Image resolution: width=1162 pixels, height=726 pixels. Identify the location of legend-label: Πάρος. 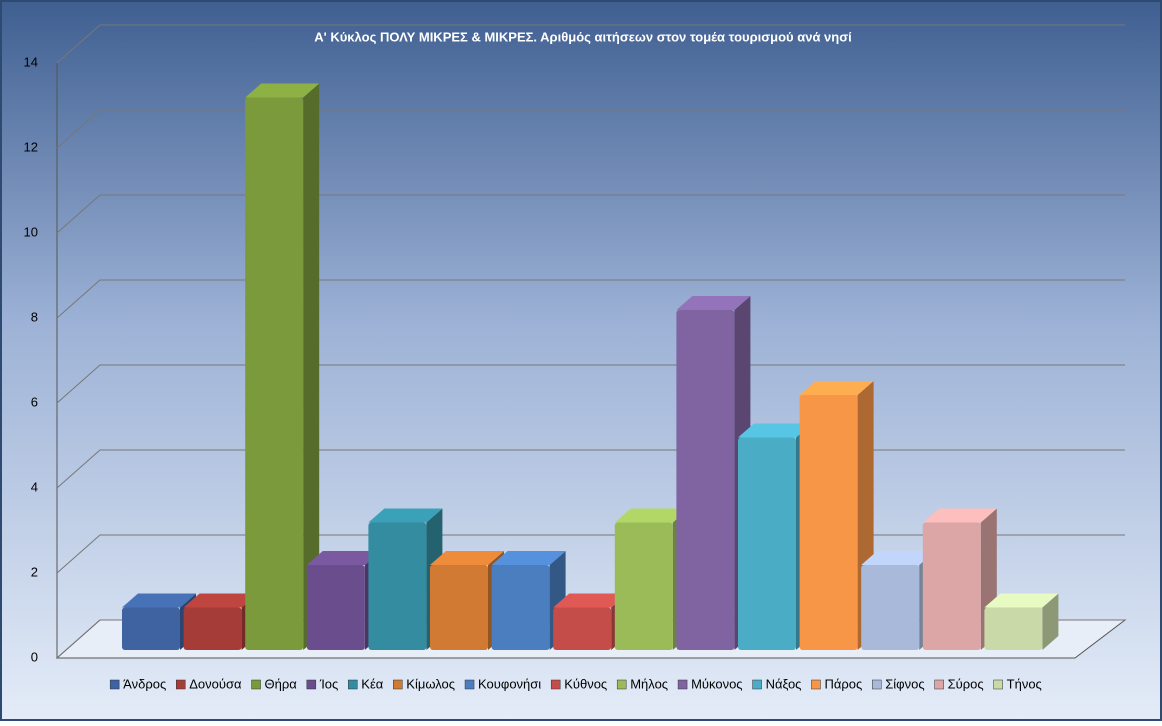
(843, 683).